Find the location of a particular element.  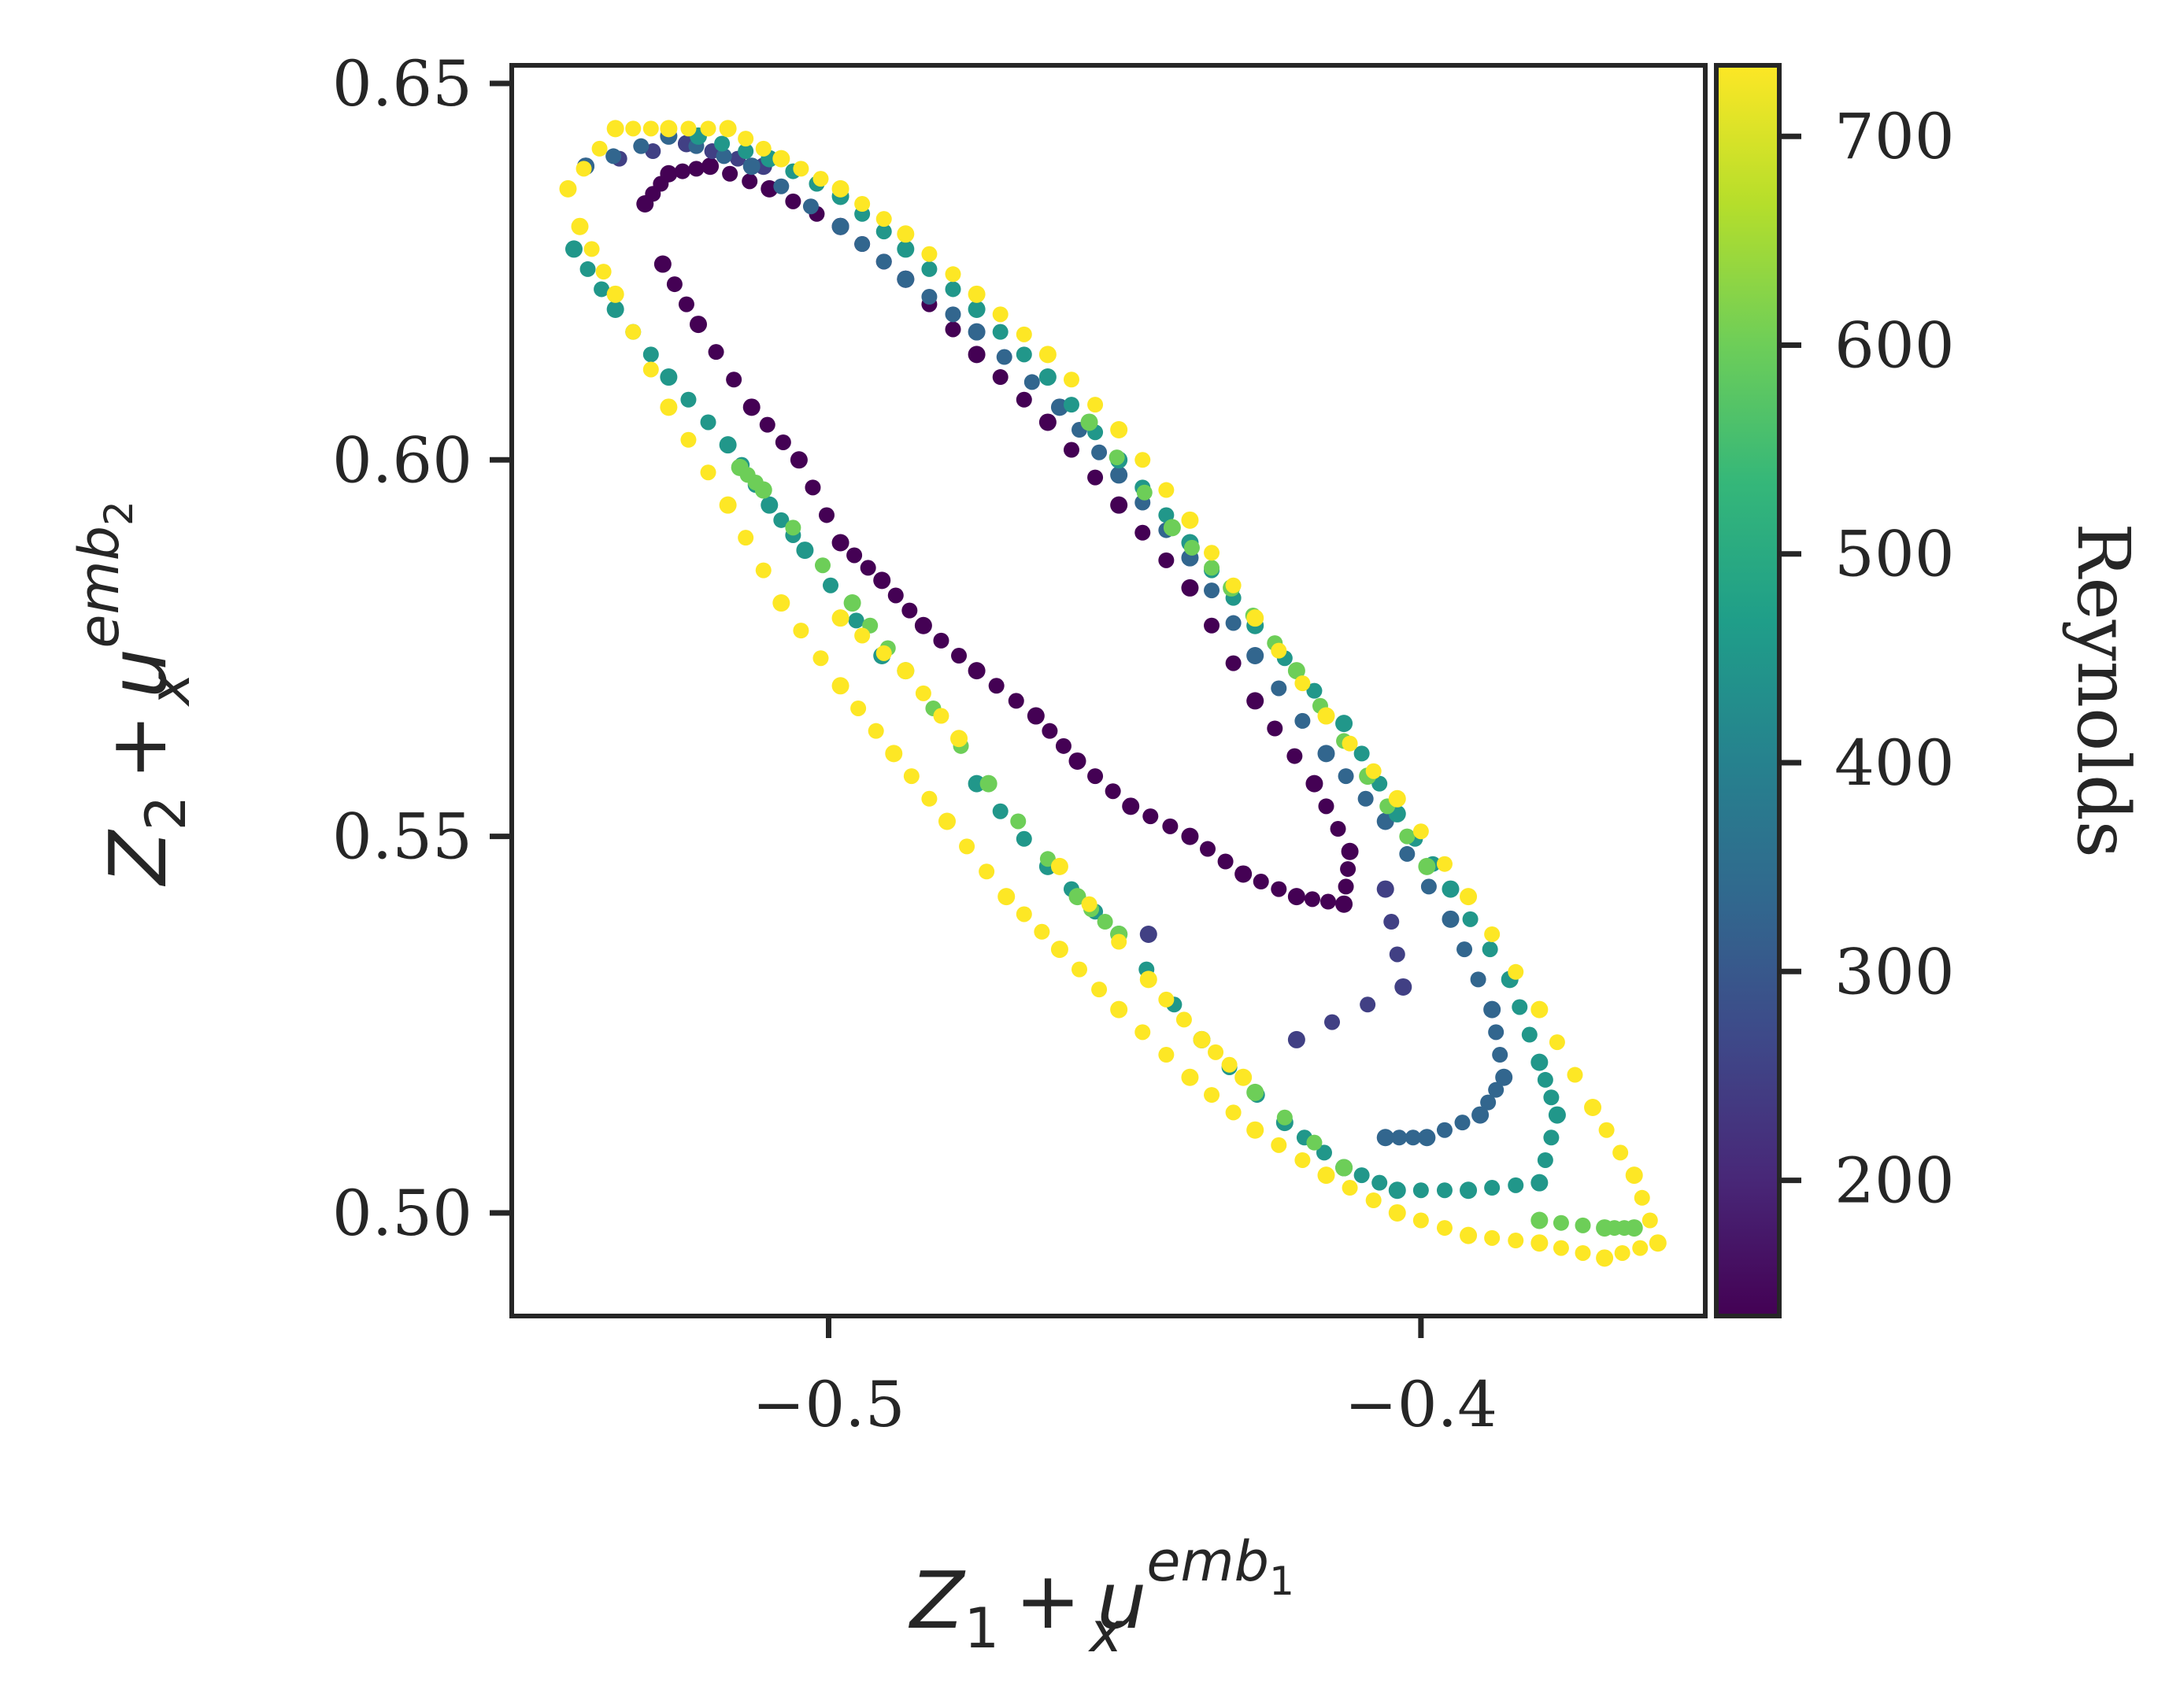

colorbar-tick-label: 500 is located at coordinates (1895, 554).